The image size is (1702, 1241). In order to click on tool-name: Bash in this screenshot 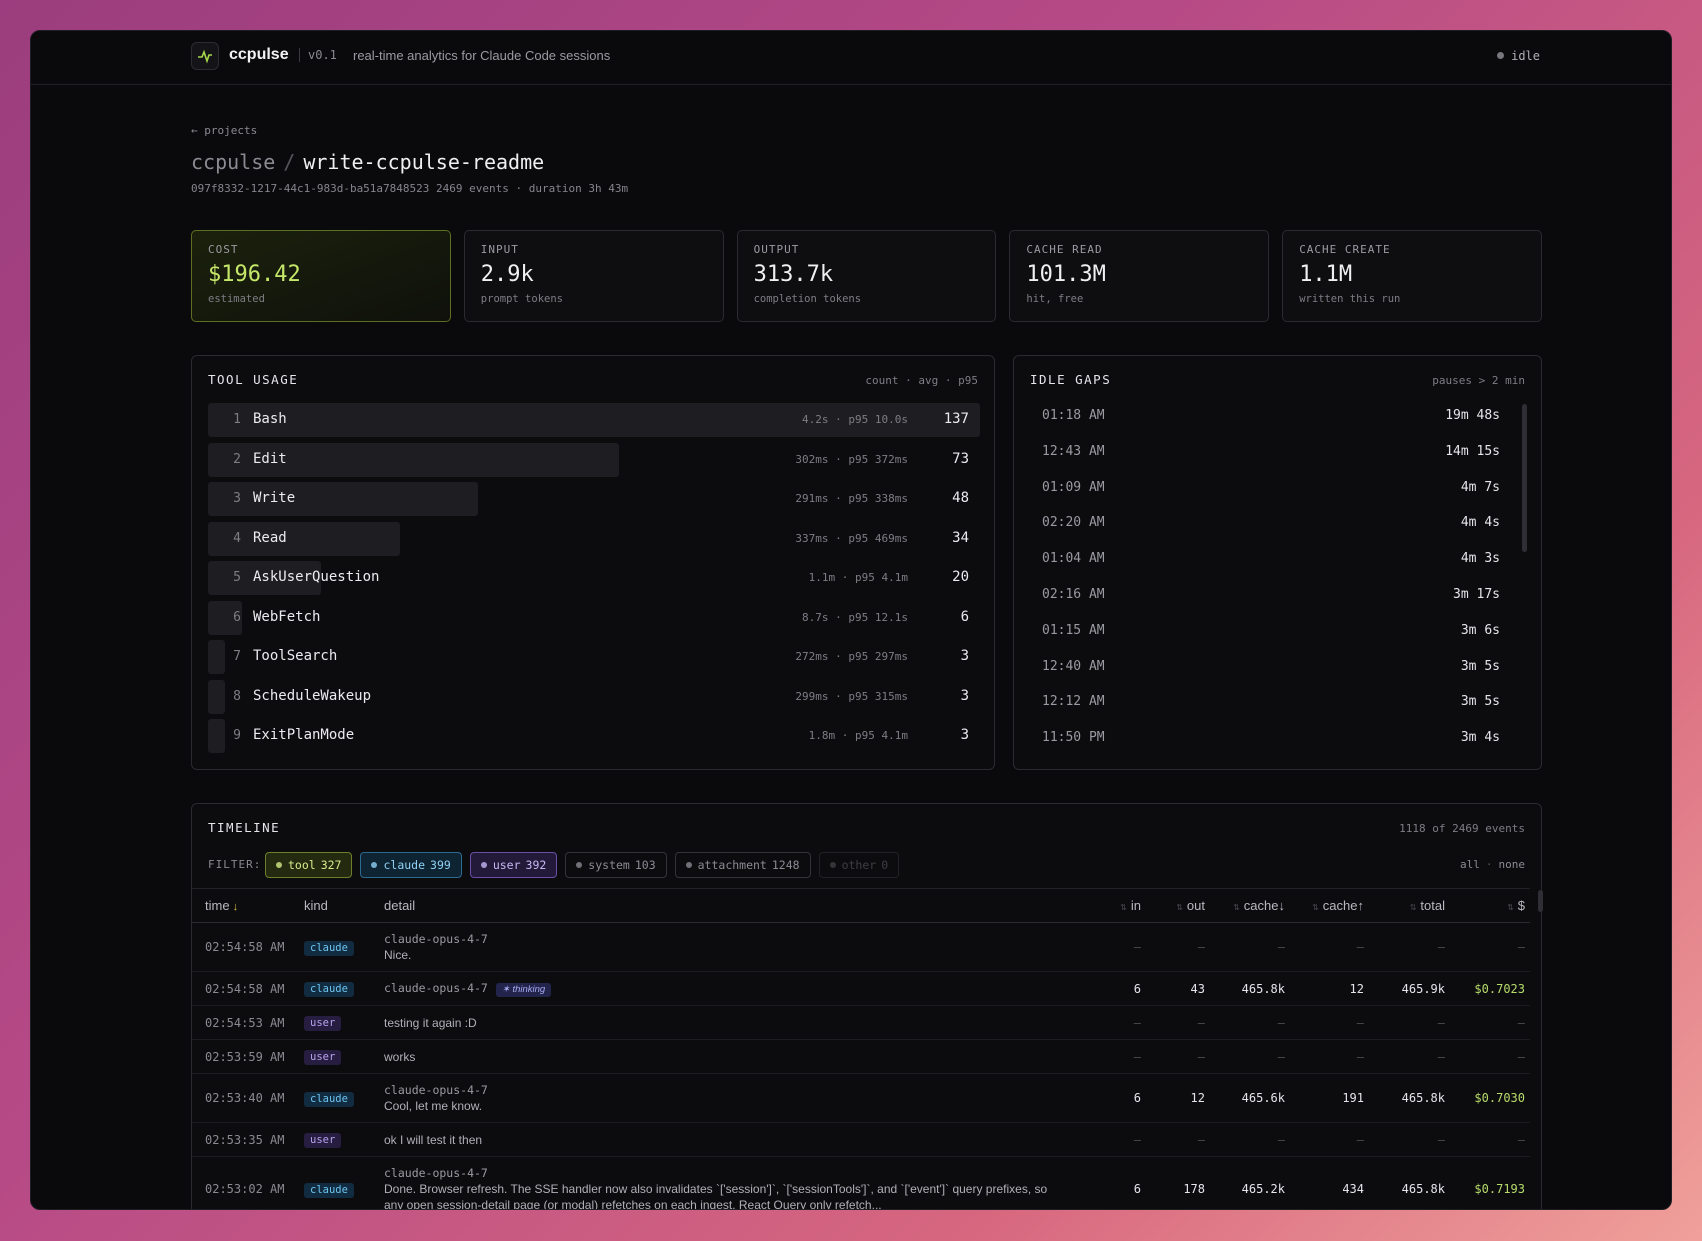, I will do `click(270, 419)`.